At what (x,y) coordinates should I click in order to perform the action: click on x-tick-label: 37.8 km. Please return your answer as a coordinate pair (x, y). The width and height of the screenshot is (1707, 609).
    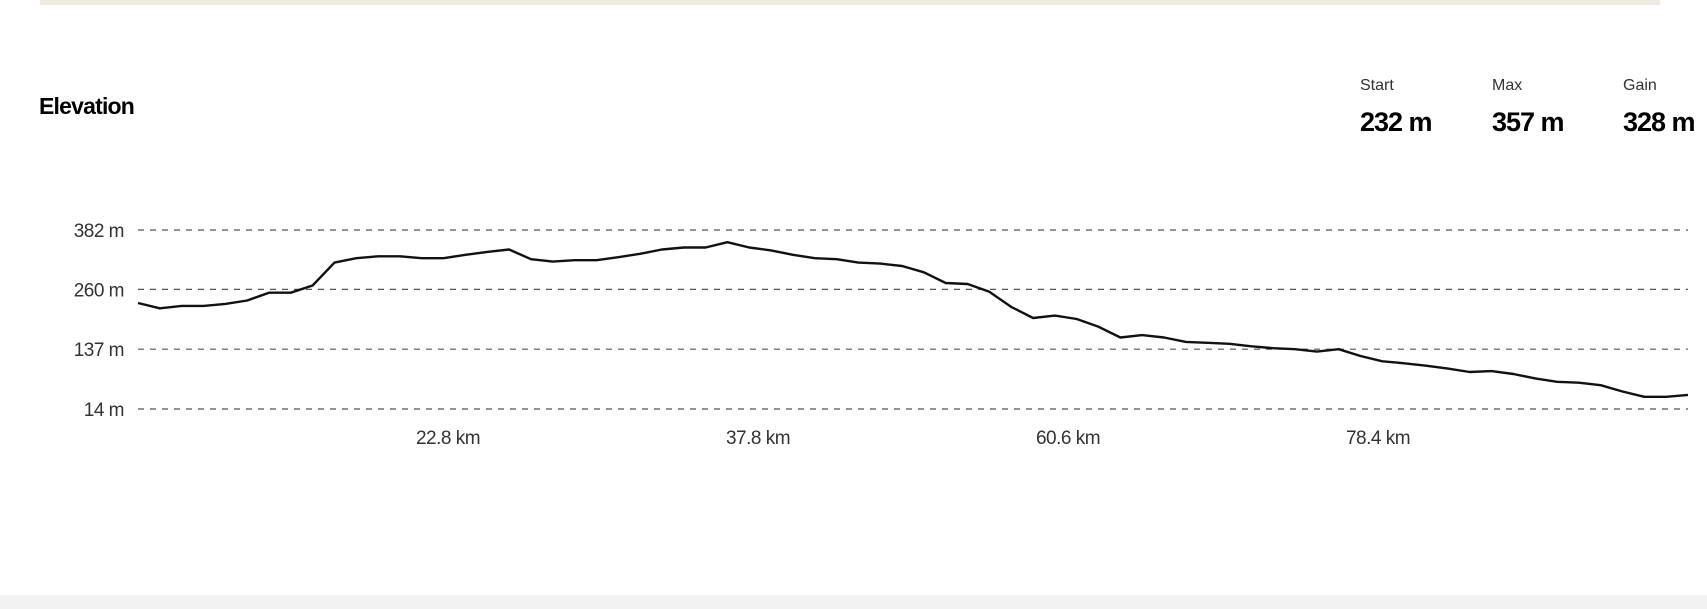
    Looking at the image, I should click on (758, 438).